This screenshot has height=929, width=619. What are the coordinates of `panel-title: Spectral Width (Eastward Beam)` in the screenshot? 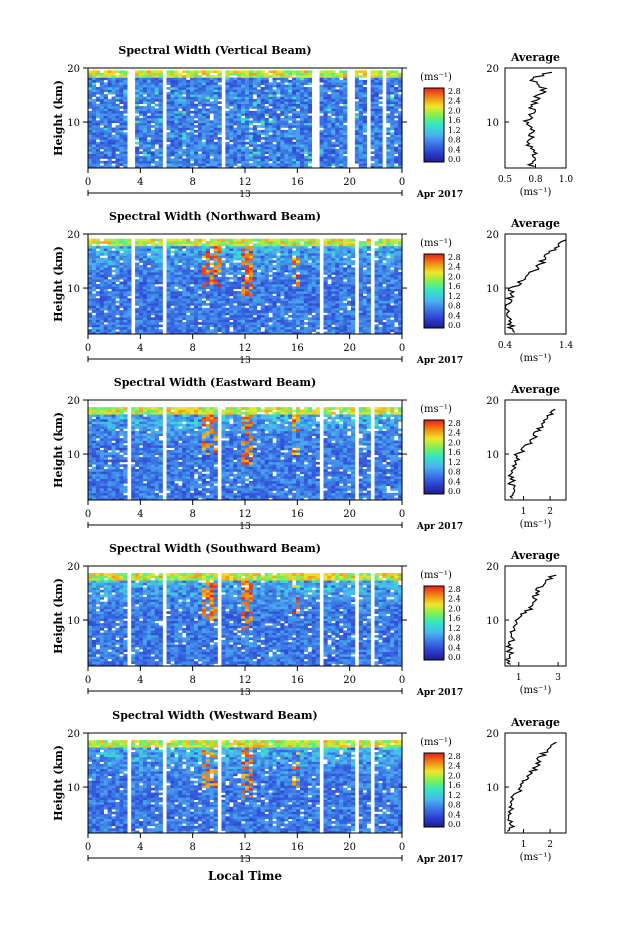 It's located at (215, 382).